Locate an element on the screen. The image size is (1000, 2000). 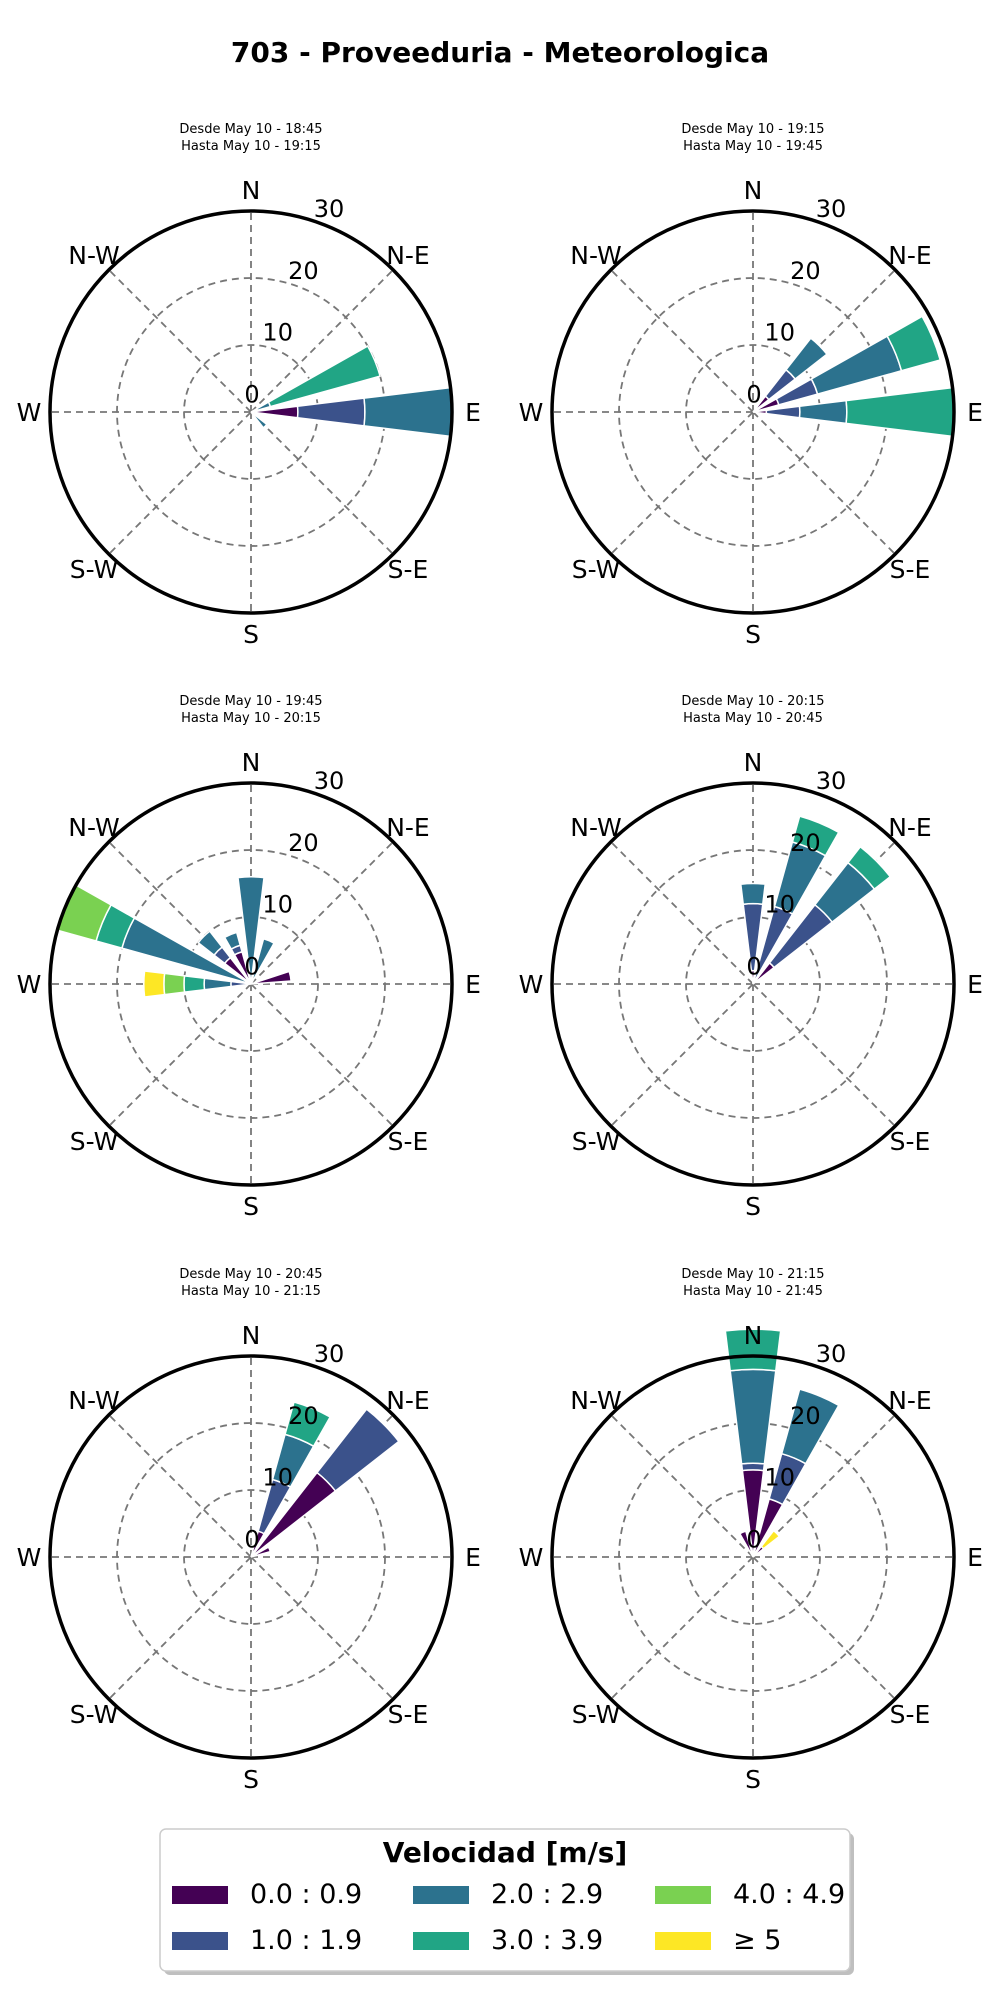
panel-subtitle: Desde May 10 - 20:45 is located at coordinates (250, 1274).